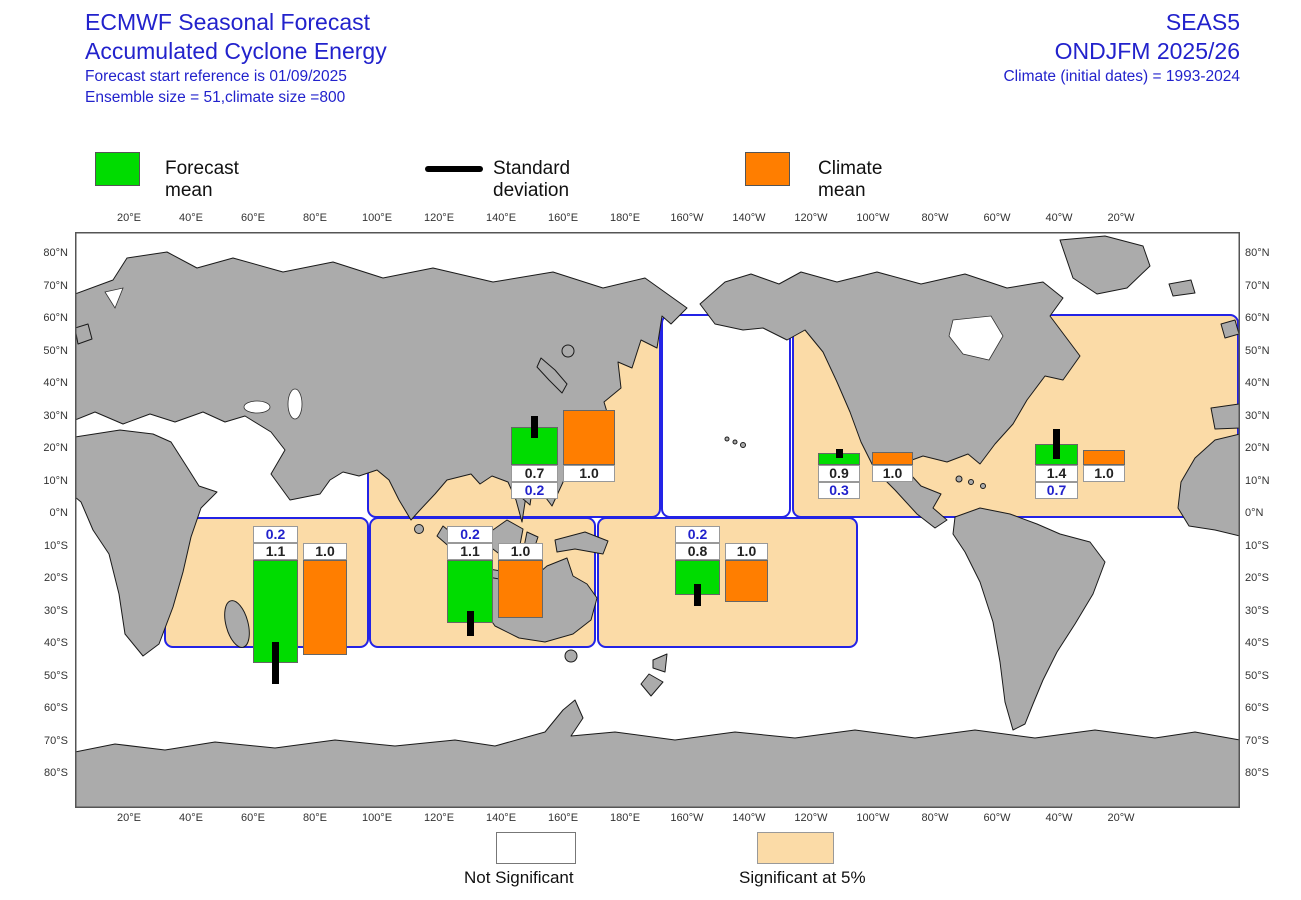  I want to click on longitude-label: 100°E, so click(377, 818).